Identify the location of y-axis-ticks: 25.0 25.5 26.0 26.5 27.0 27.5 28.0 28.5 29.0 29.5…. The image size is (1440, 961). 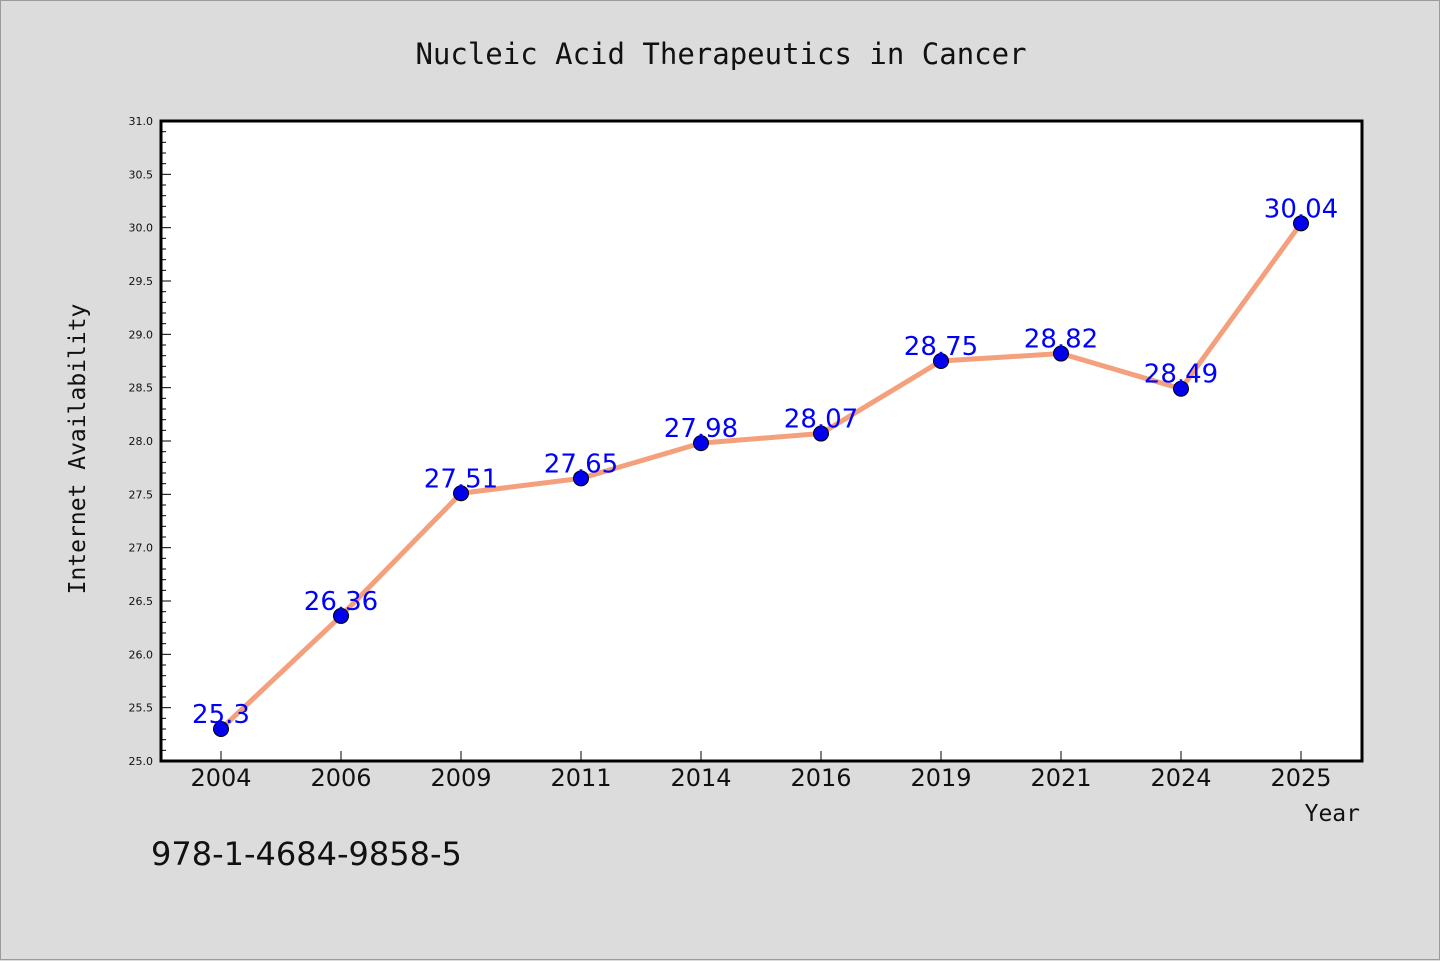
(150, 441).